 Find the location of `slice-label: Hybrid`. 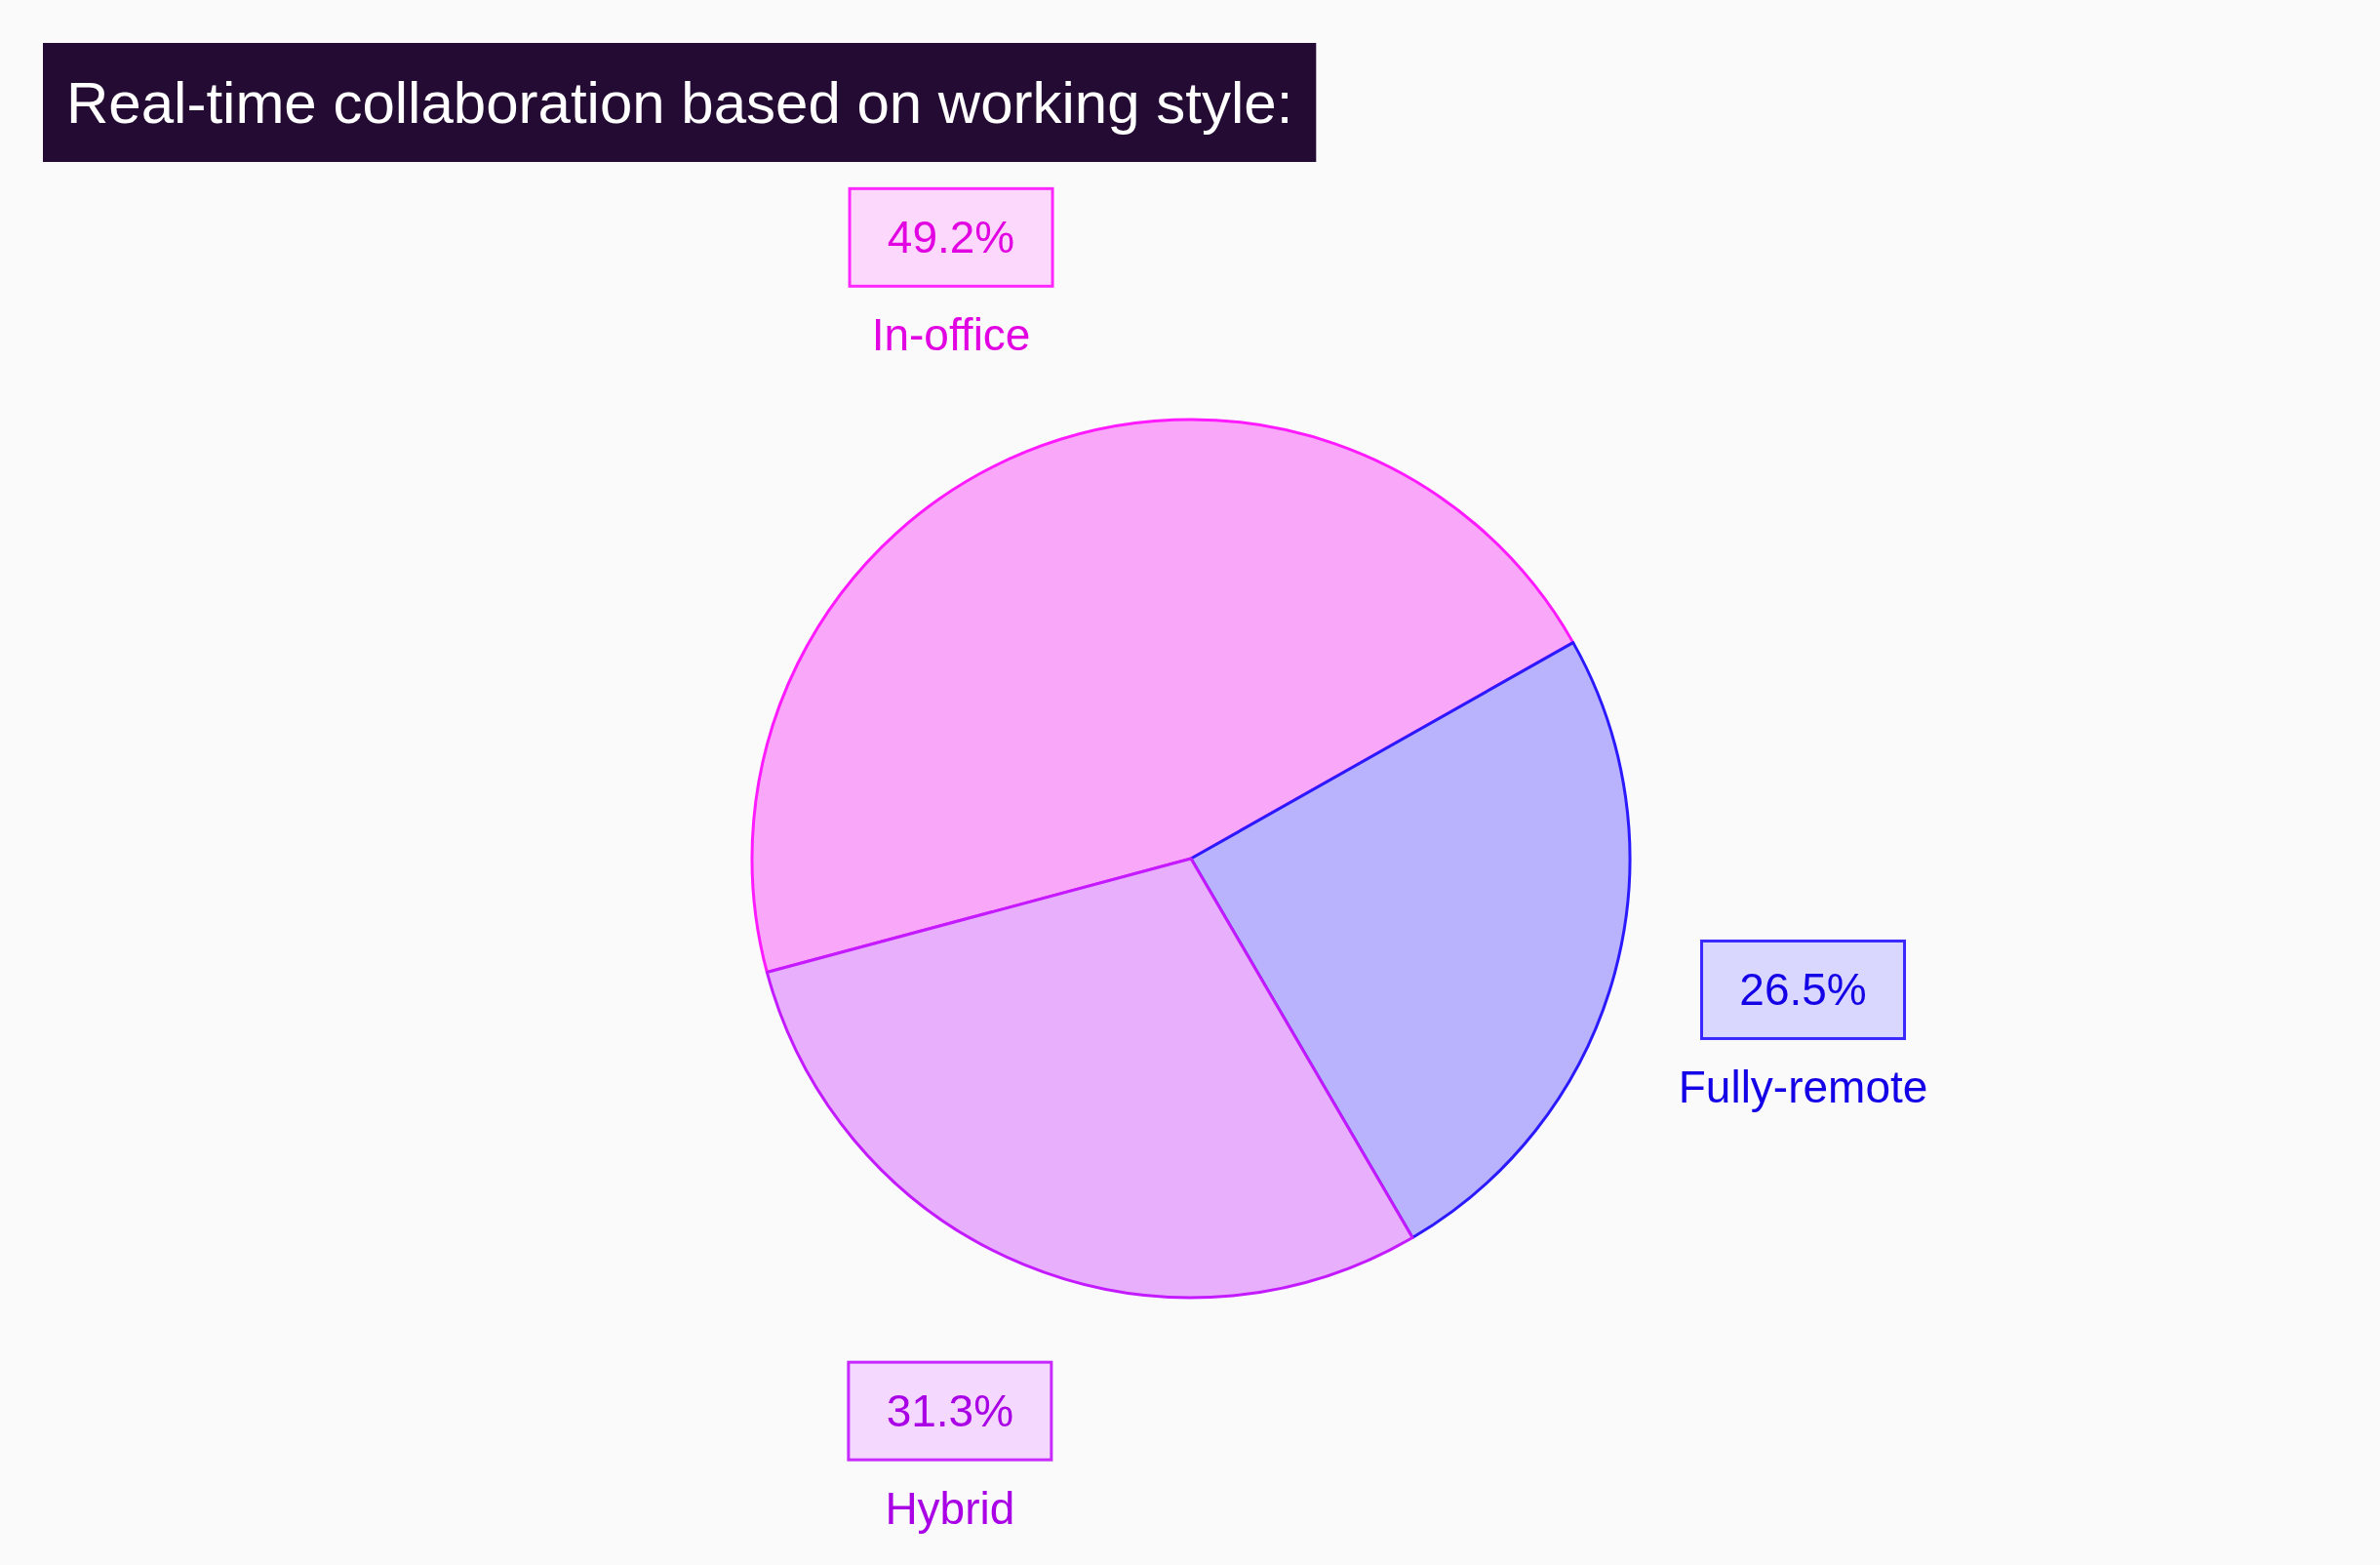

slice-label: Hybrid is located at coordinates (950, 1509).